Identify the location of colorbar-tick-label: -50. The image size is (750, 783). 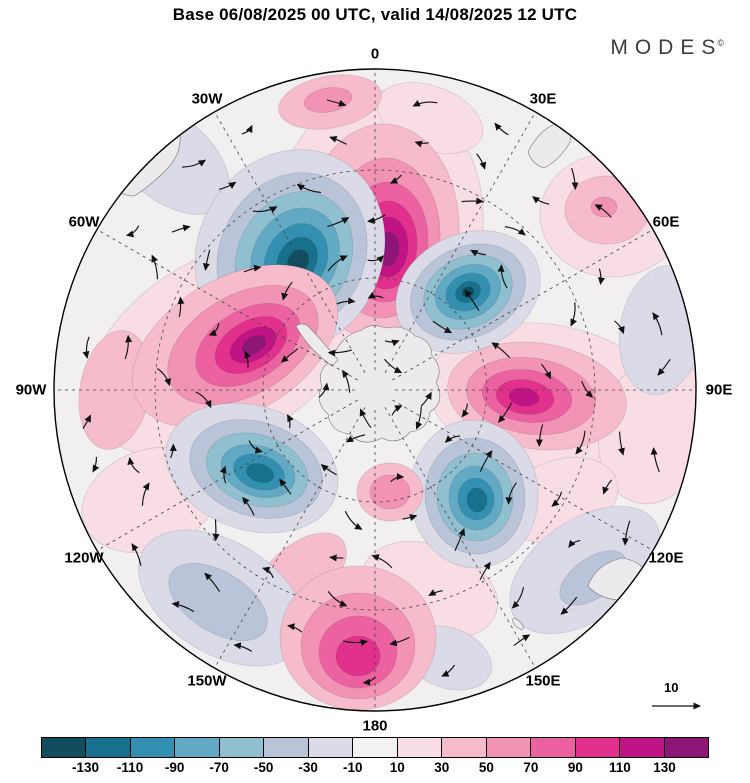
(263, 767).